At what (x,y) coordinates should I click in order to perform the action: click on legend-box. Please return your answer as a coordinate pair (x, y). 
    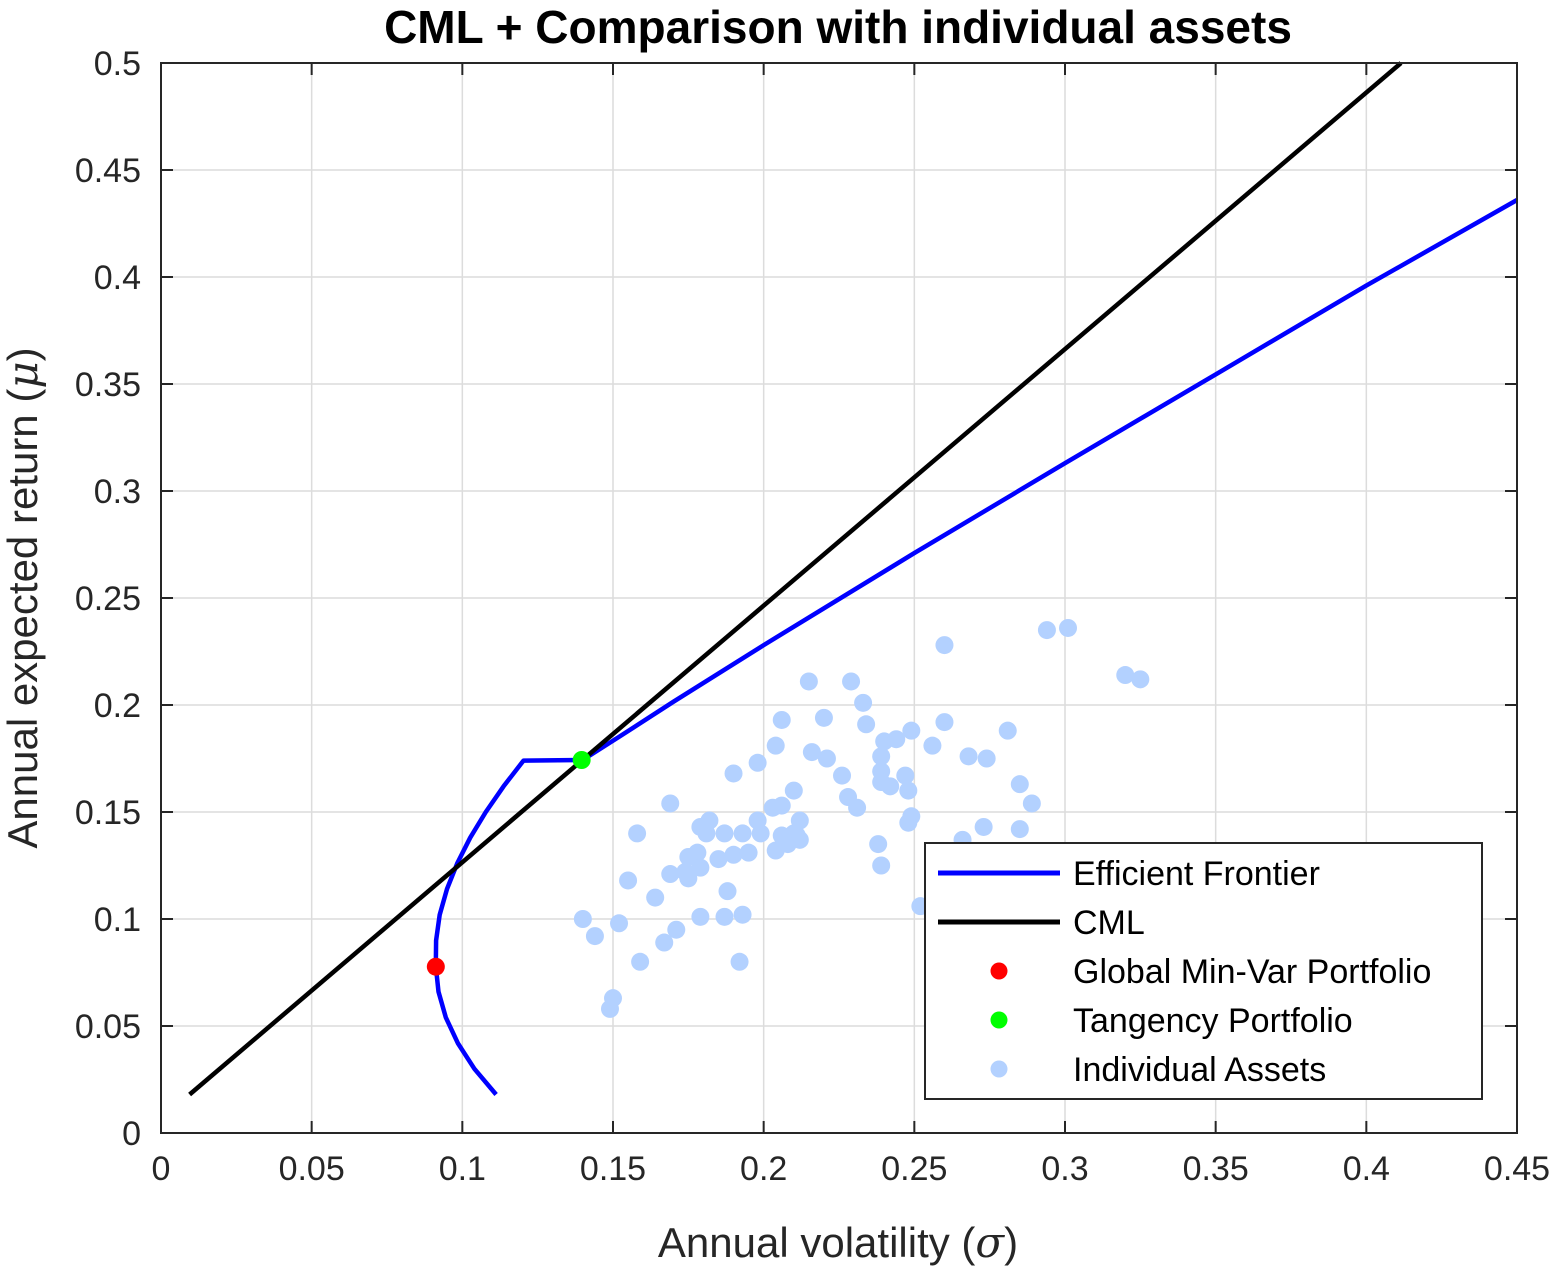
    Looking at the image, I should click on (1203, 971).